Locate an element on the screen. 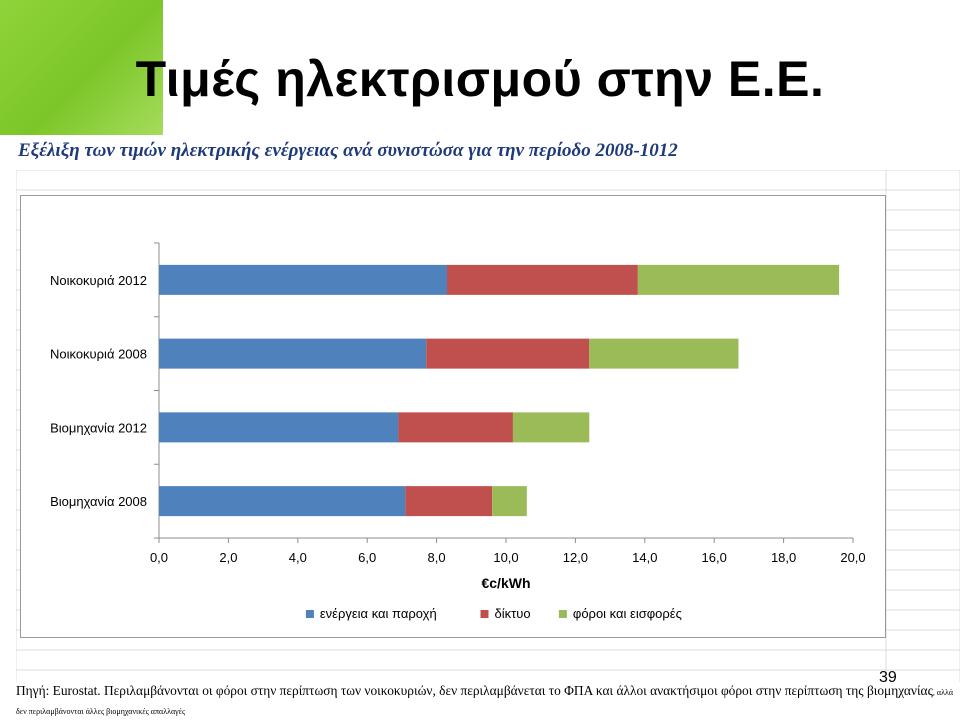 This screenshot has width=960, height=720. x-tick-label: 12,0 is located at coordinates (575, 557).